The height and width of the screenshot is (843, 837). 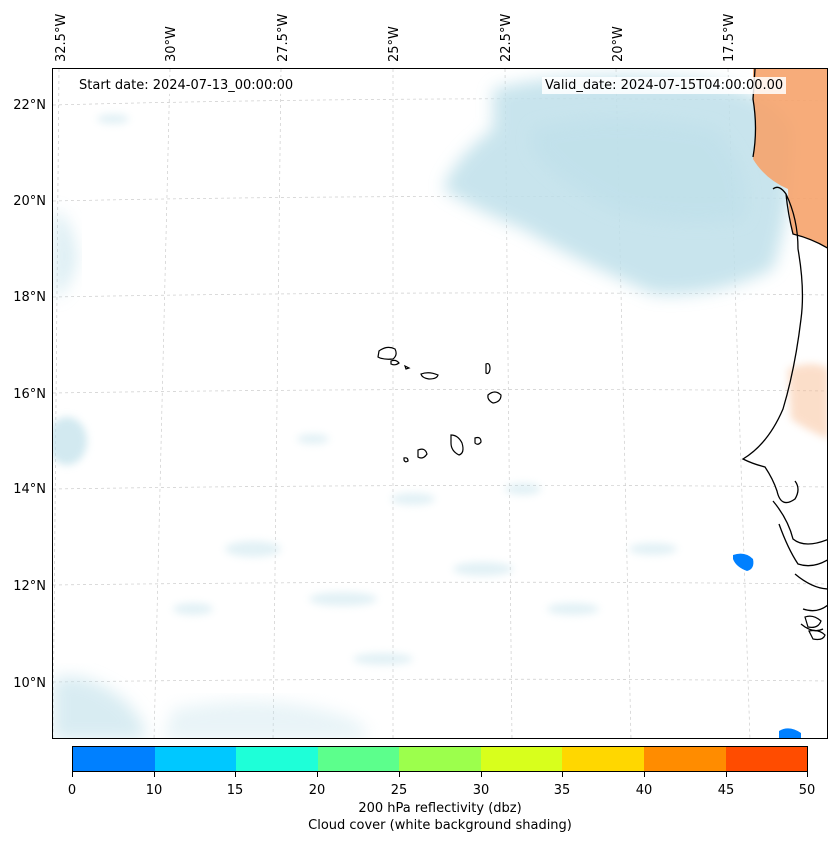 What do you see at coordinates (807, 401) in the screenshot?
I see `land-shading-orange-south` at bounding box center [807, 401].